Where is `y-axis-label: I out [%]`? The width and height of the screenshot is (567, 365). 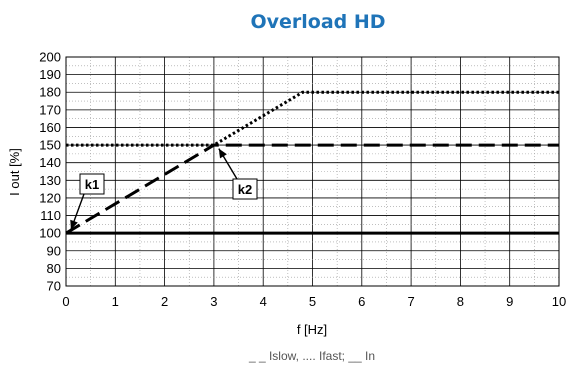
y-axis-label: I out [%] is located at coordinates (14, 172).